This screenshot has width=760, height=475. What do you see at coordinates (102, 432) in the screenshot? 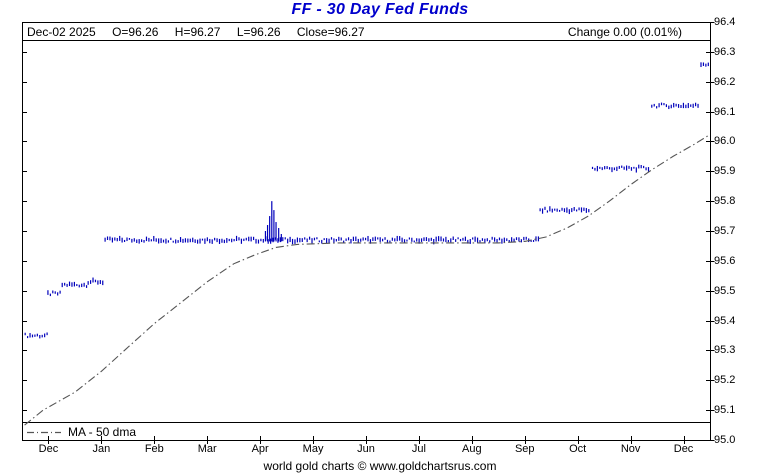
I see `ma-legend-label: MA - 50 dma` at bounding box center [102, 432].